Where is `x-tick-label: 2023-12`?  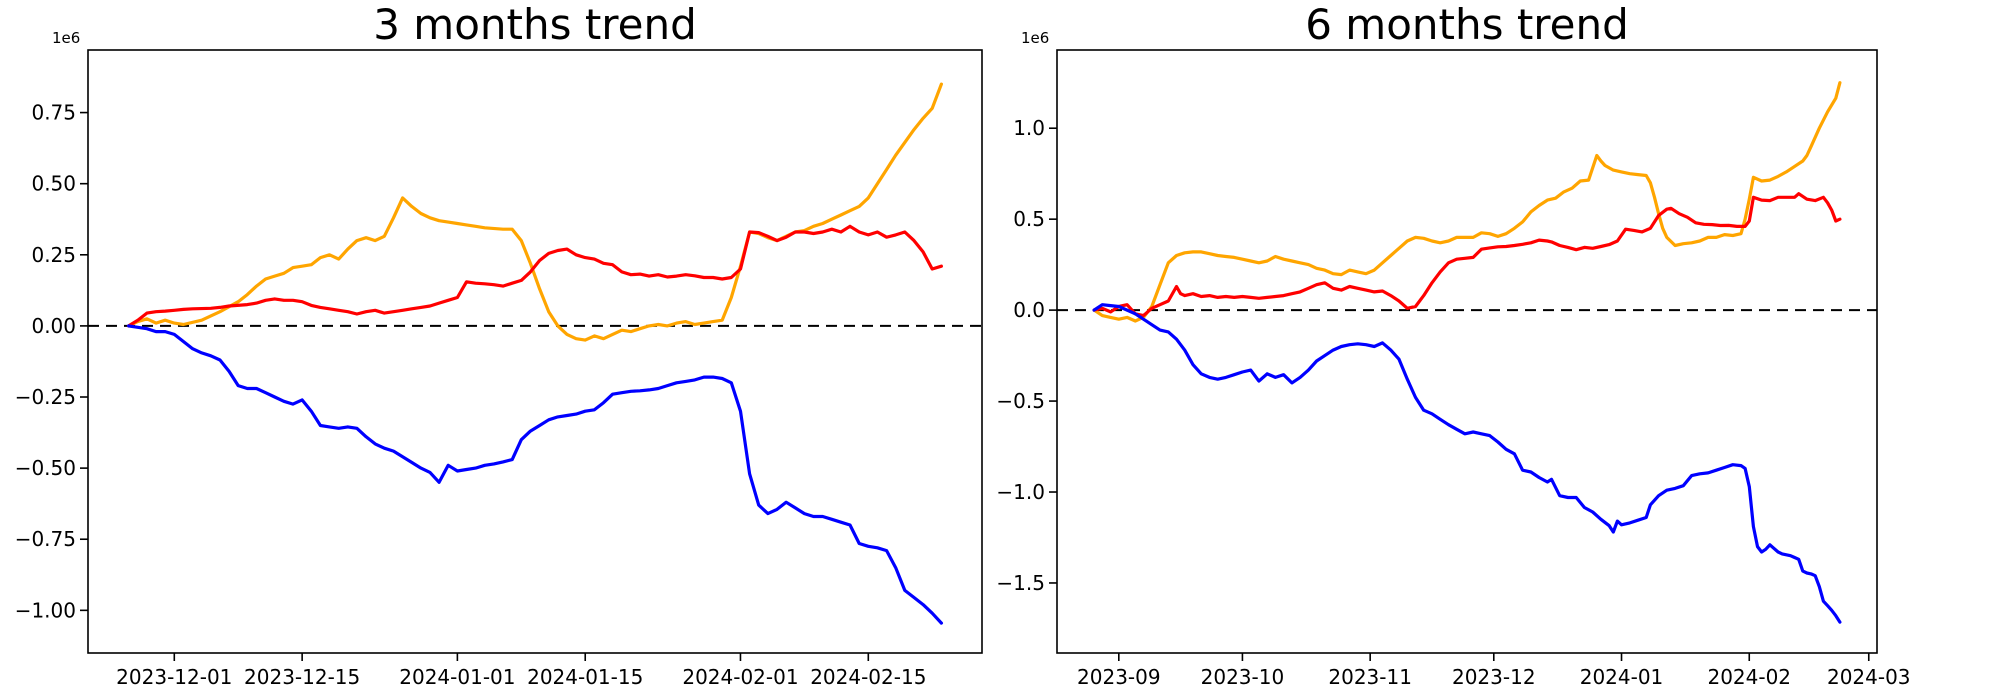 x-tick-label: 2023-12 is located at coordinates (1494, 677).